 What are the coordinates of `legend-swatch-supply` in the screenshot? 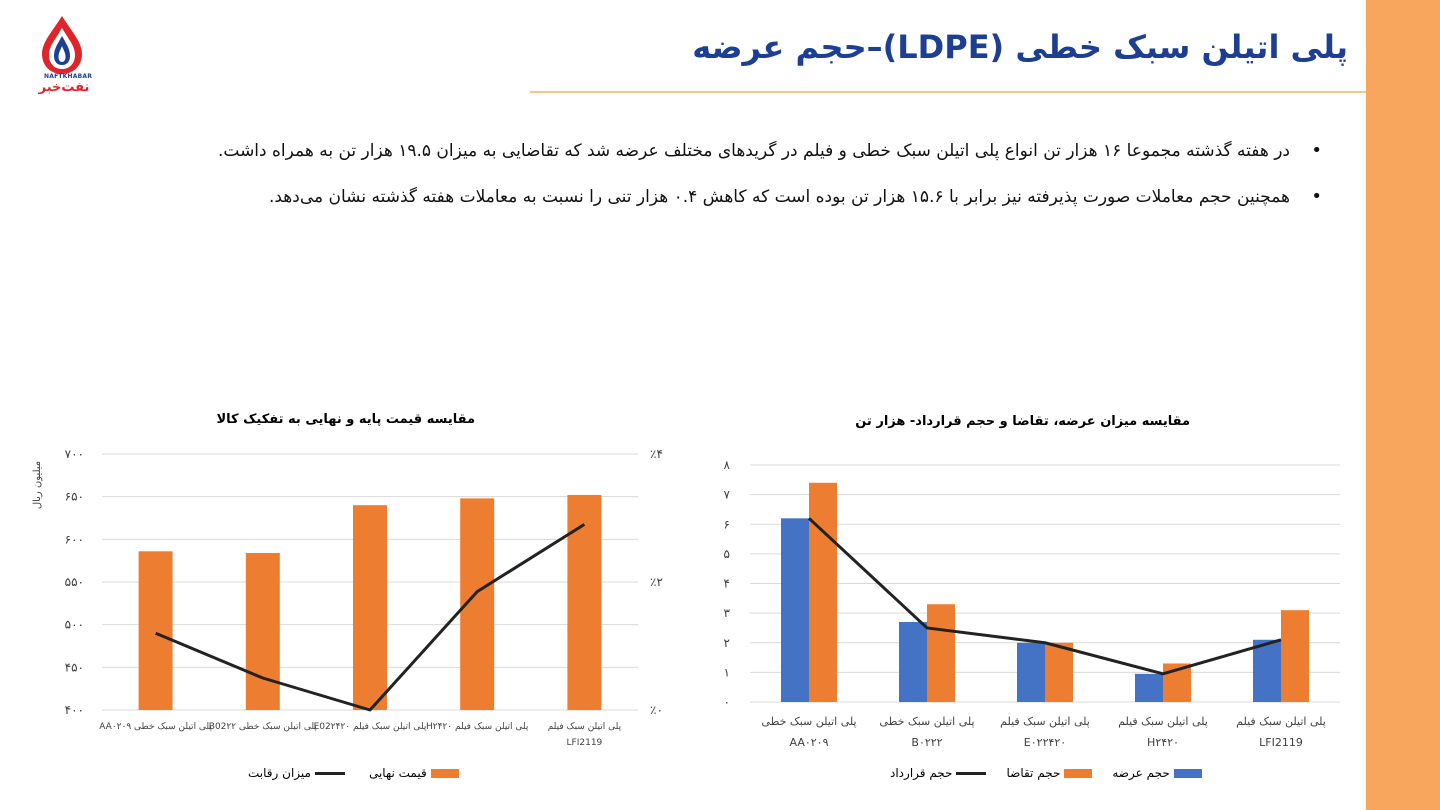 It's located at (1187, 773).